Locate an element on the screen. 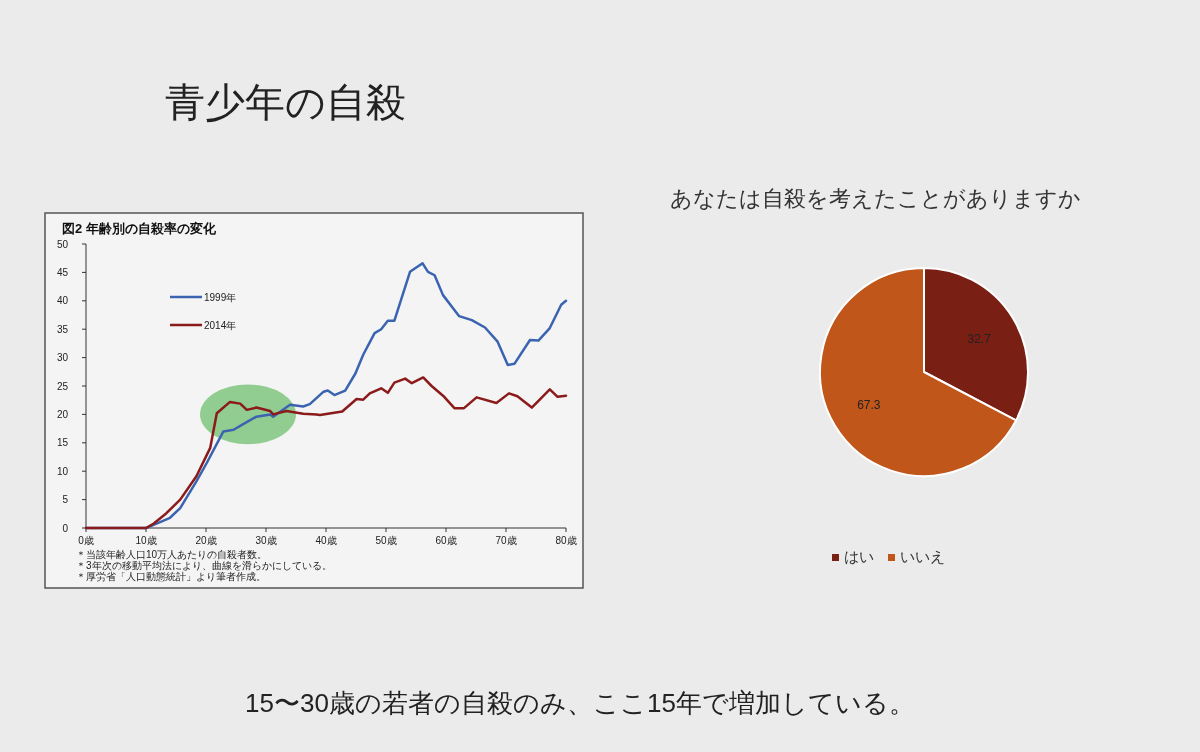 The height and width of the screenshot is (752, 1200). text: 青少年の自殺 is located at coordinates (285, 102).